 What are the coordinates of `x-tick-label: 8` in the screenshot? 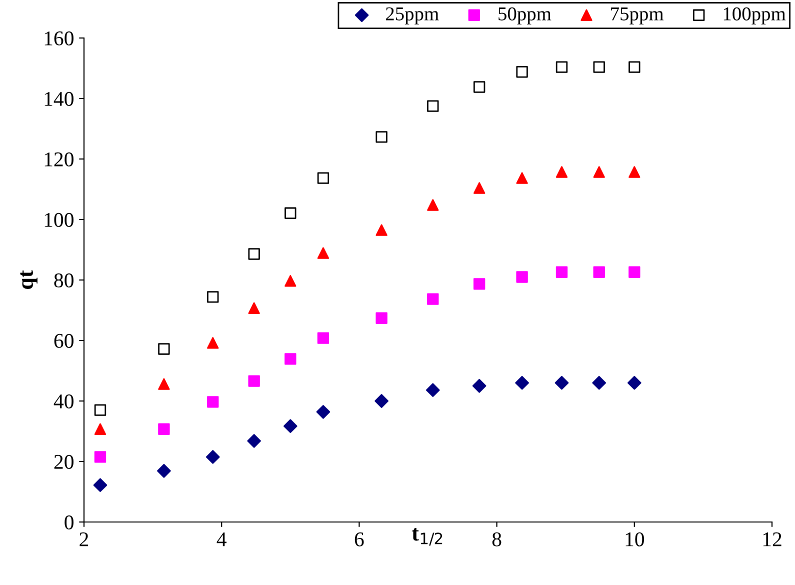 It's located at (497, 539).